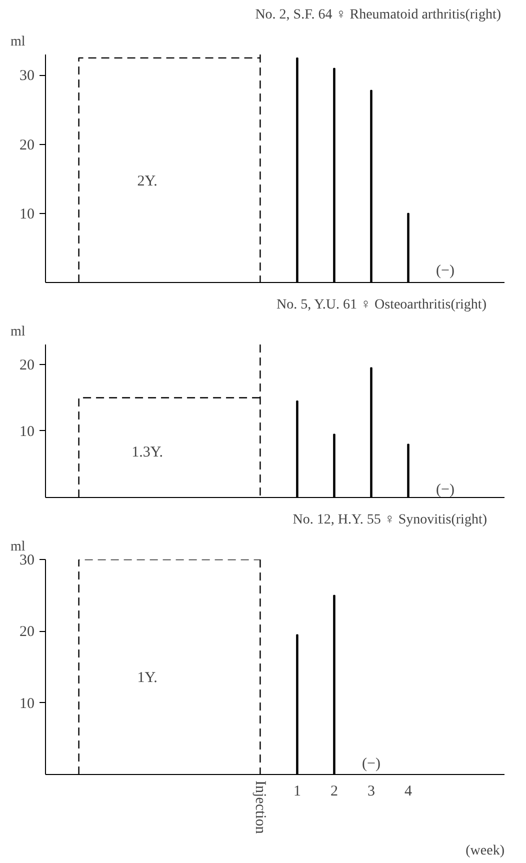 This screenshot has width=526, height=863. I want to click on x-tick-label: 1, so click(297, 792).